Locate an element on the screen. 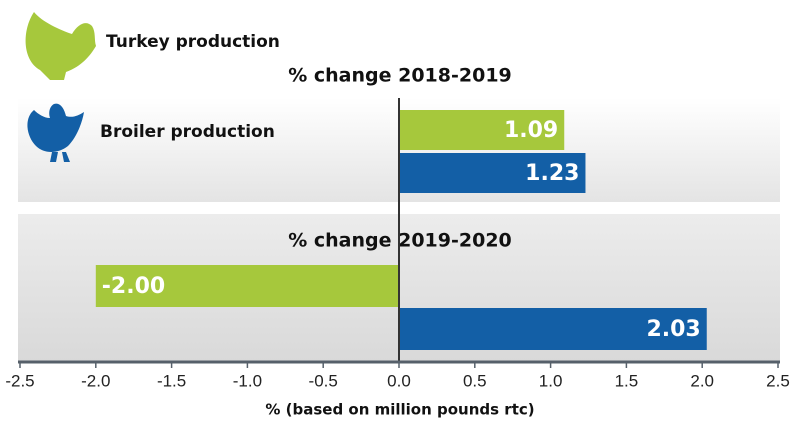 The image size is (804, 426). group-title: % change 2018-2019 is located at coordinates (400, 76).